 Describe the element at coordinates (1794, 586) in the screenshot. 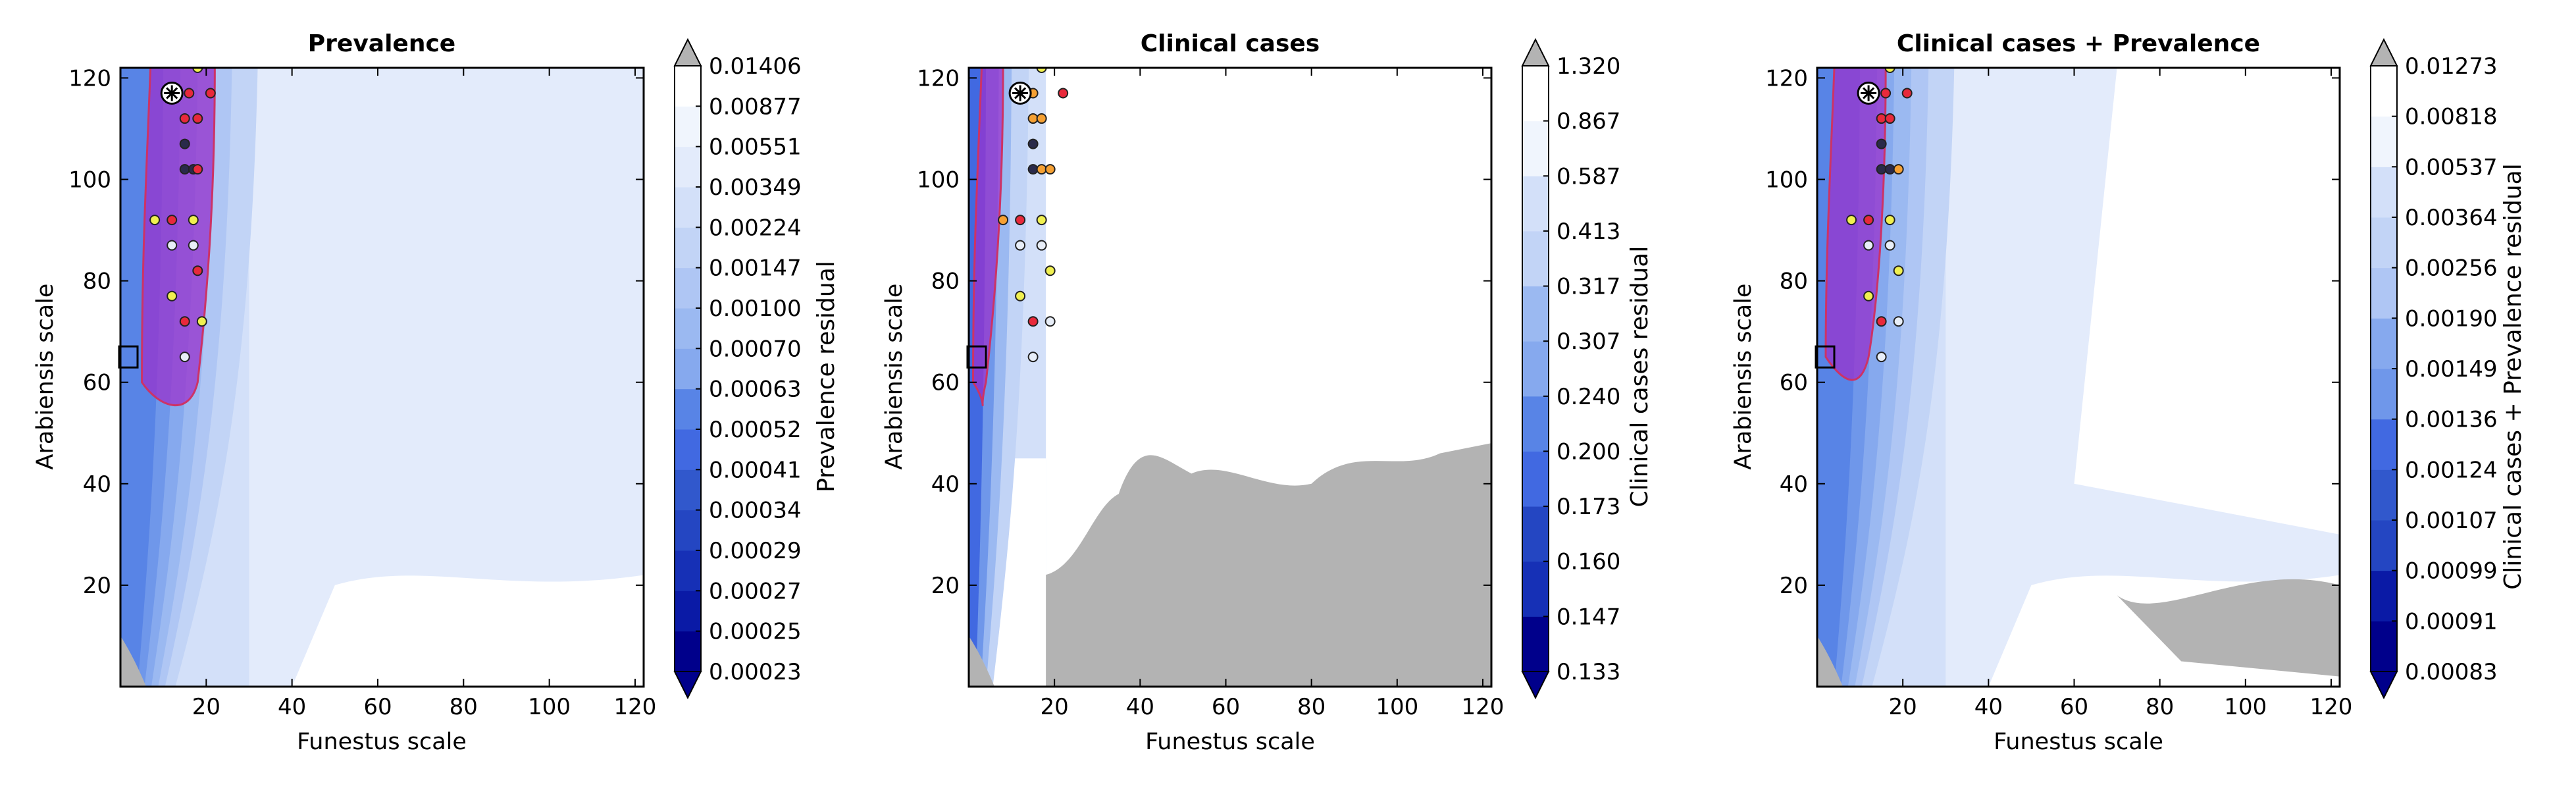

I see `y-tick-label: 20` at that location.